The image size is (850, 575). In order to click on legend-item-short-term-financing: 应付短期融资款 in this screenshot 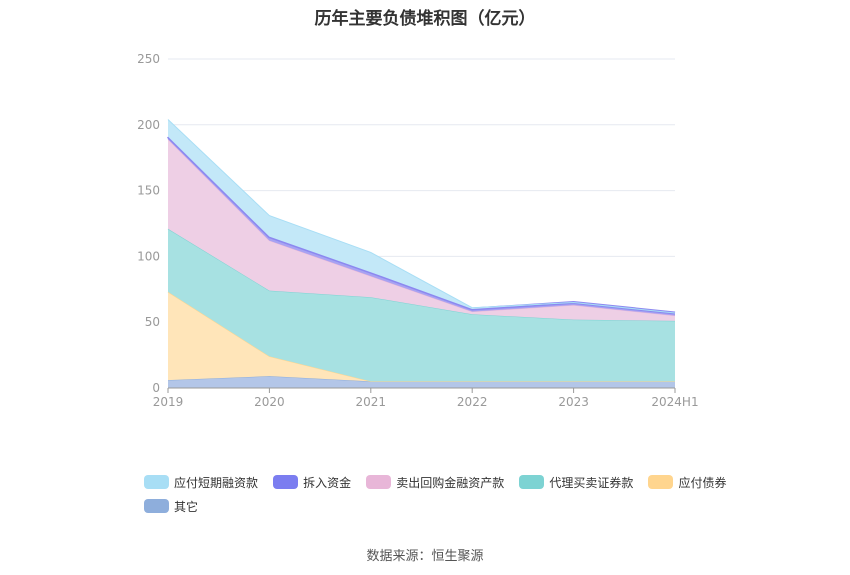, I will do `click(201, 482)`.